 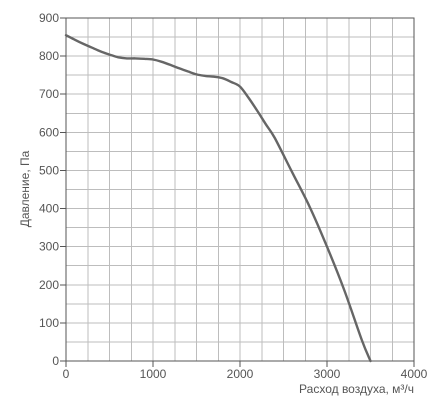 What do you see at coordinates (49, 132) in the screenshot?
I see `y-tick-label: 600` at bounding box center [49, 132].